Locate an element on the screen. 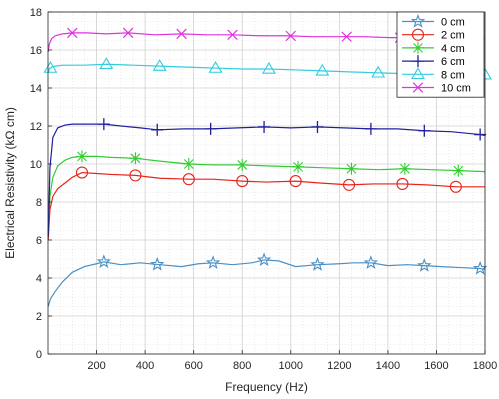 This screenshot has width=499, height=399. y-tick-label: 10 is located at coordinates (36, 165).